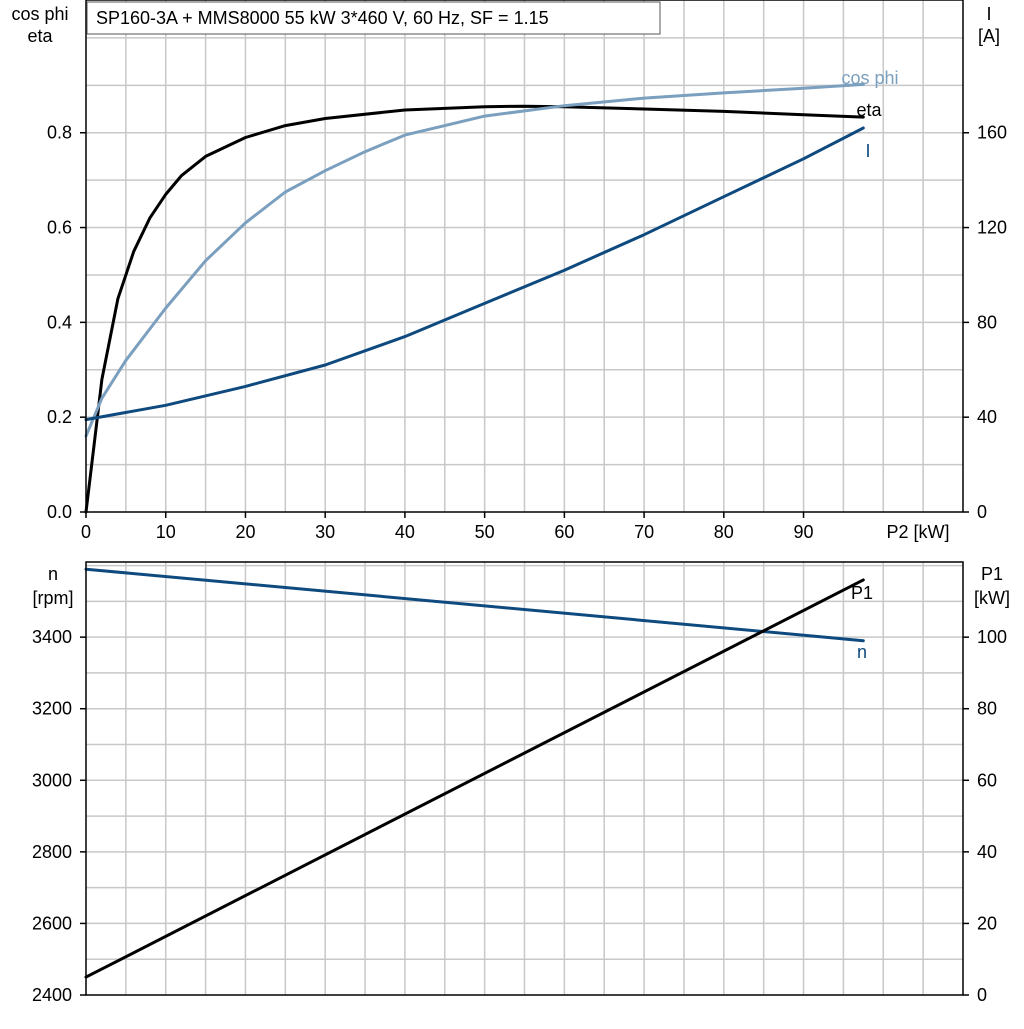 This screenshot has height=1029, width=1024. What do you see at coordinates (405, 532) in the screenshot?
I see `x-tick-label: 40` at bounding box center [405, 532].